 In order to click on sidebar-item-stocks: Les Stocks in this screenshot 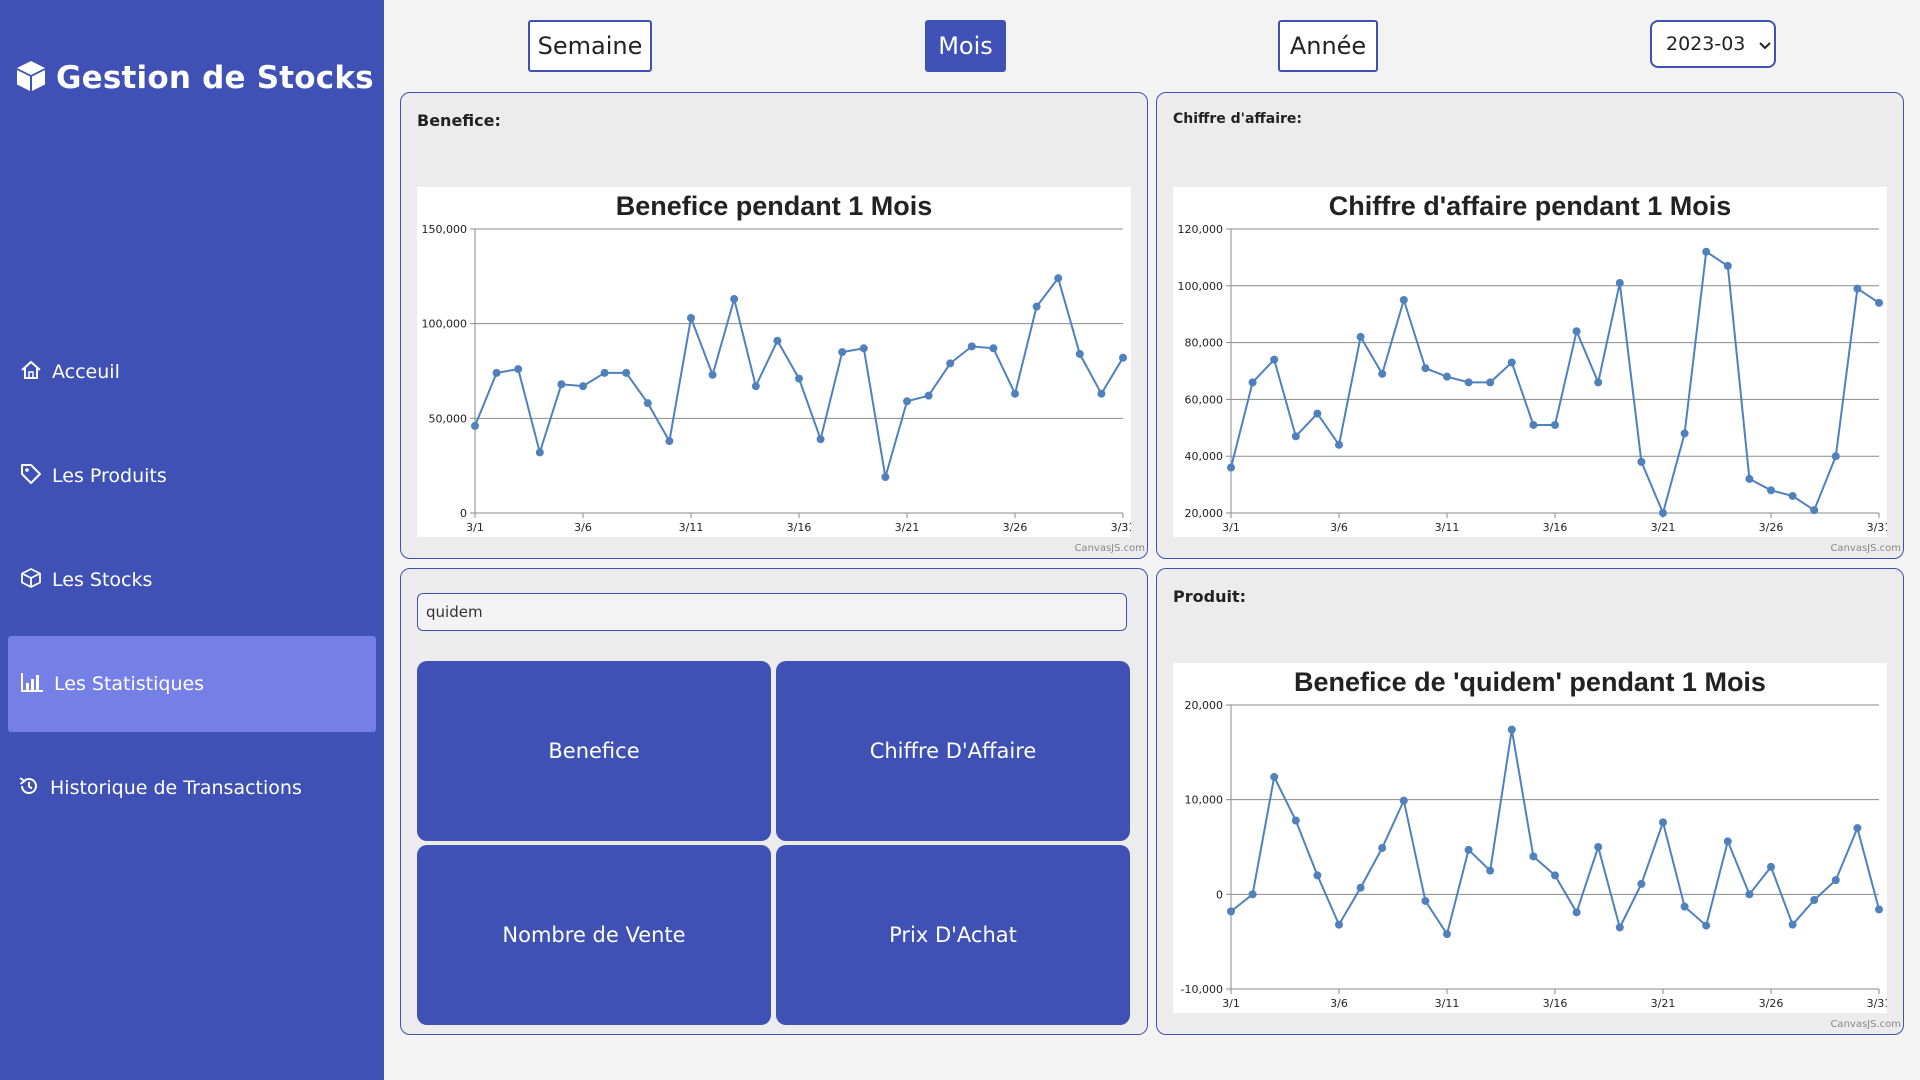, I will do `click(192, 580)`.